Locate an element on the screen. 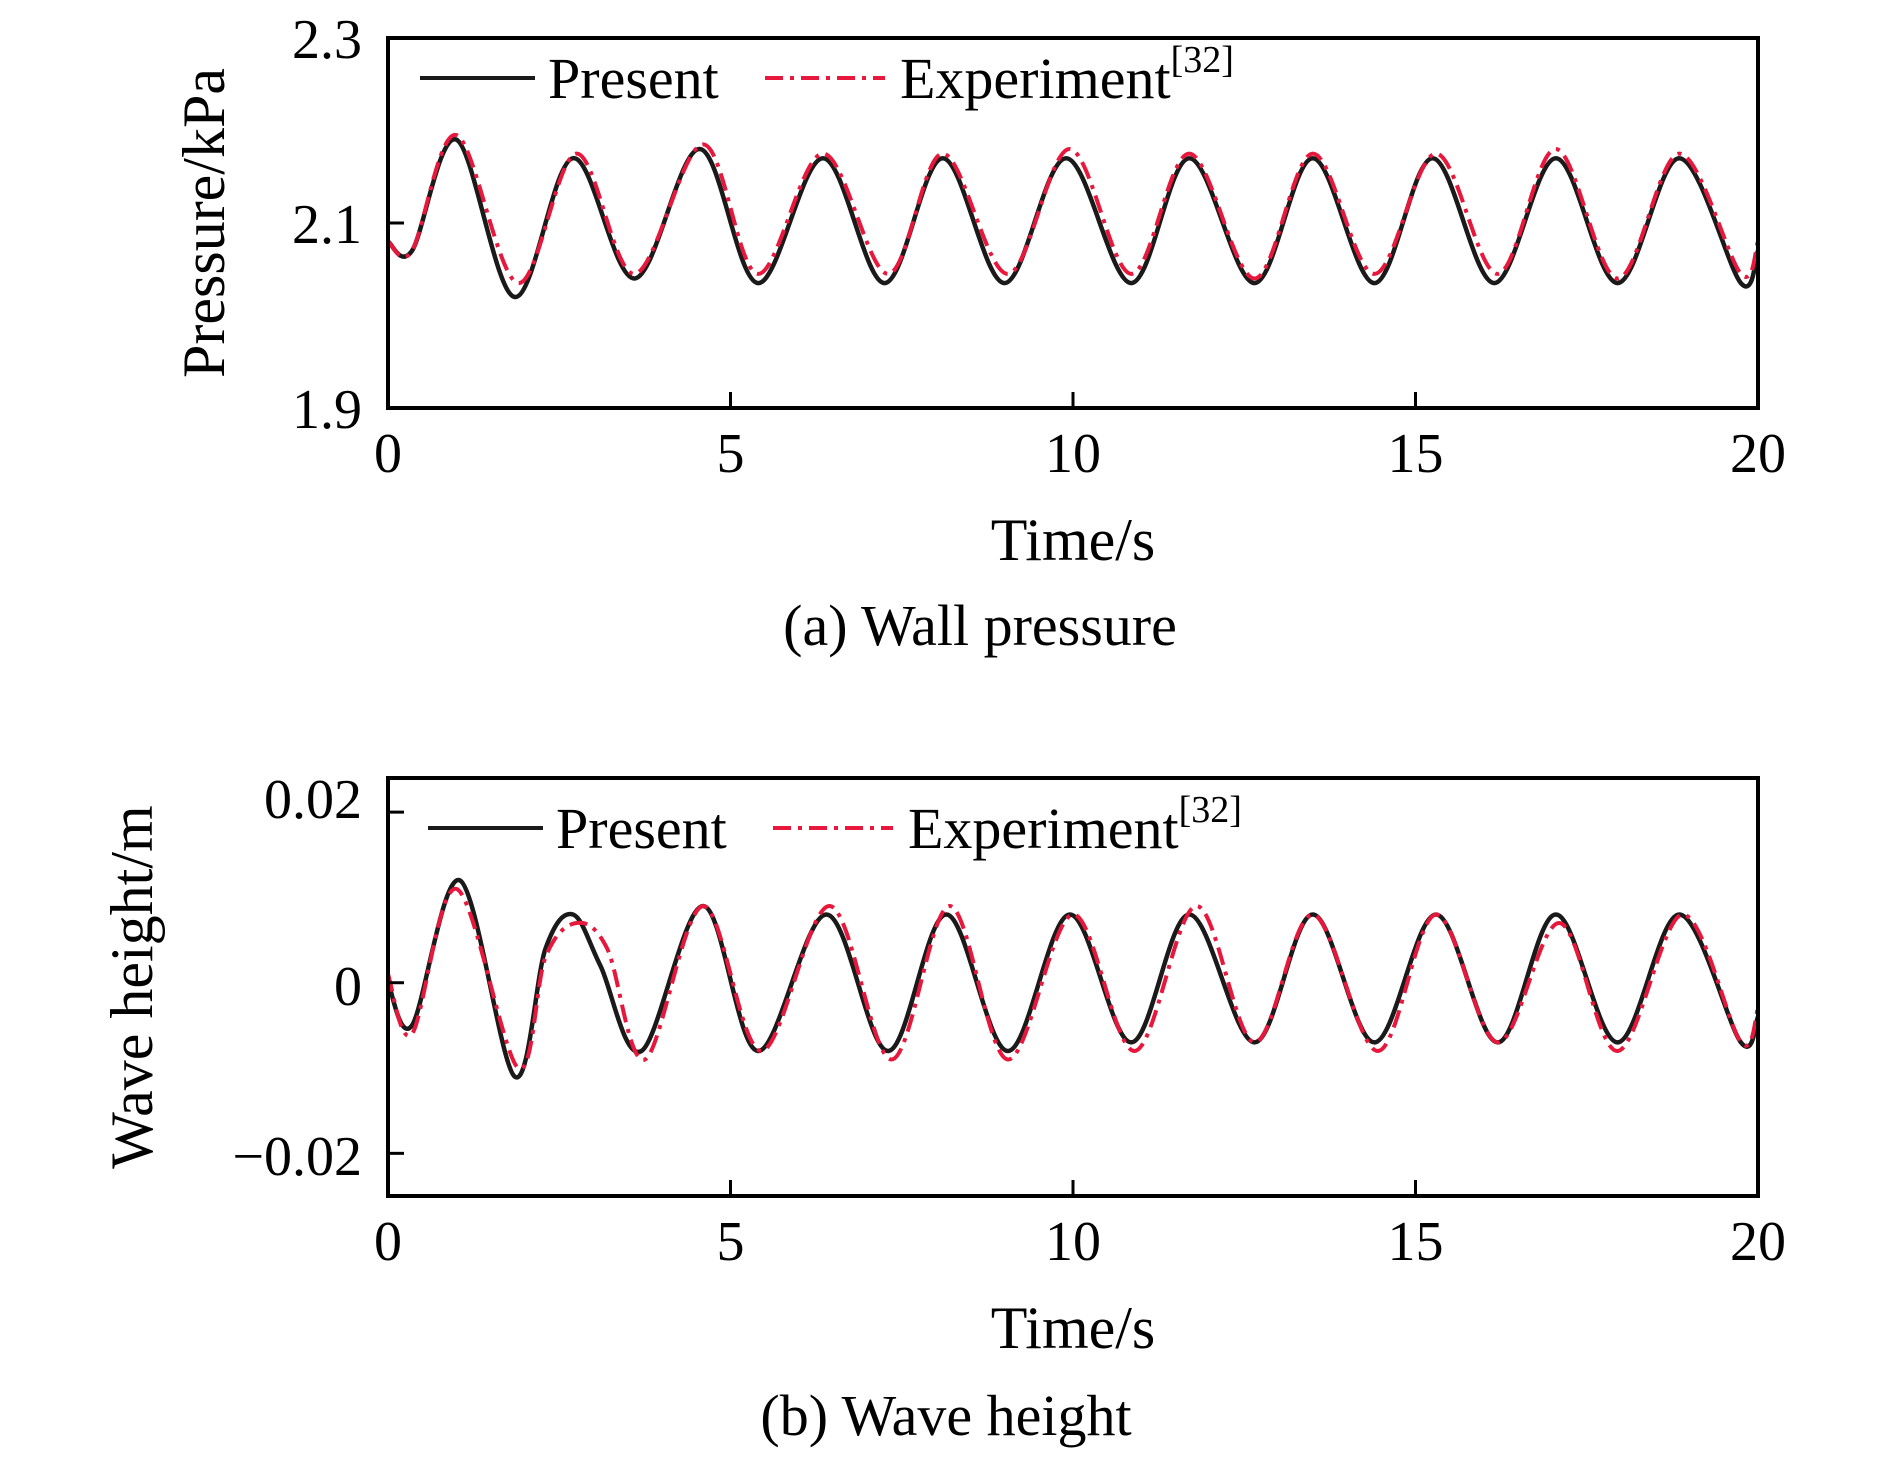  panel-b-series-experiment-line is located at coordinates (1073, 978).